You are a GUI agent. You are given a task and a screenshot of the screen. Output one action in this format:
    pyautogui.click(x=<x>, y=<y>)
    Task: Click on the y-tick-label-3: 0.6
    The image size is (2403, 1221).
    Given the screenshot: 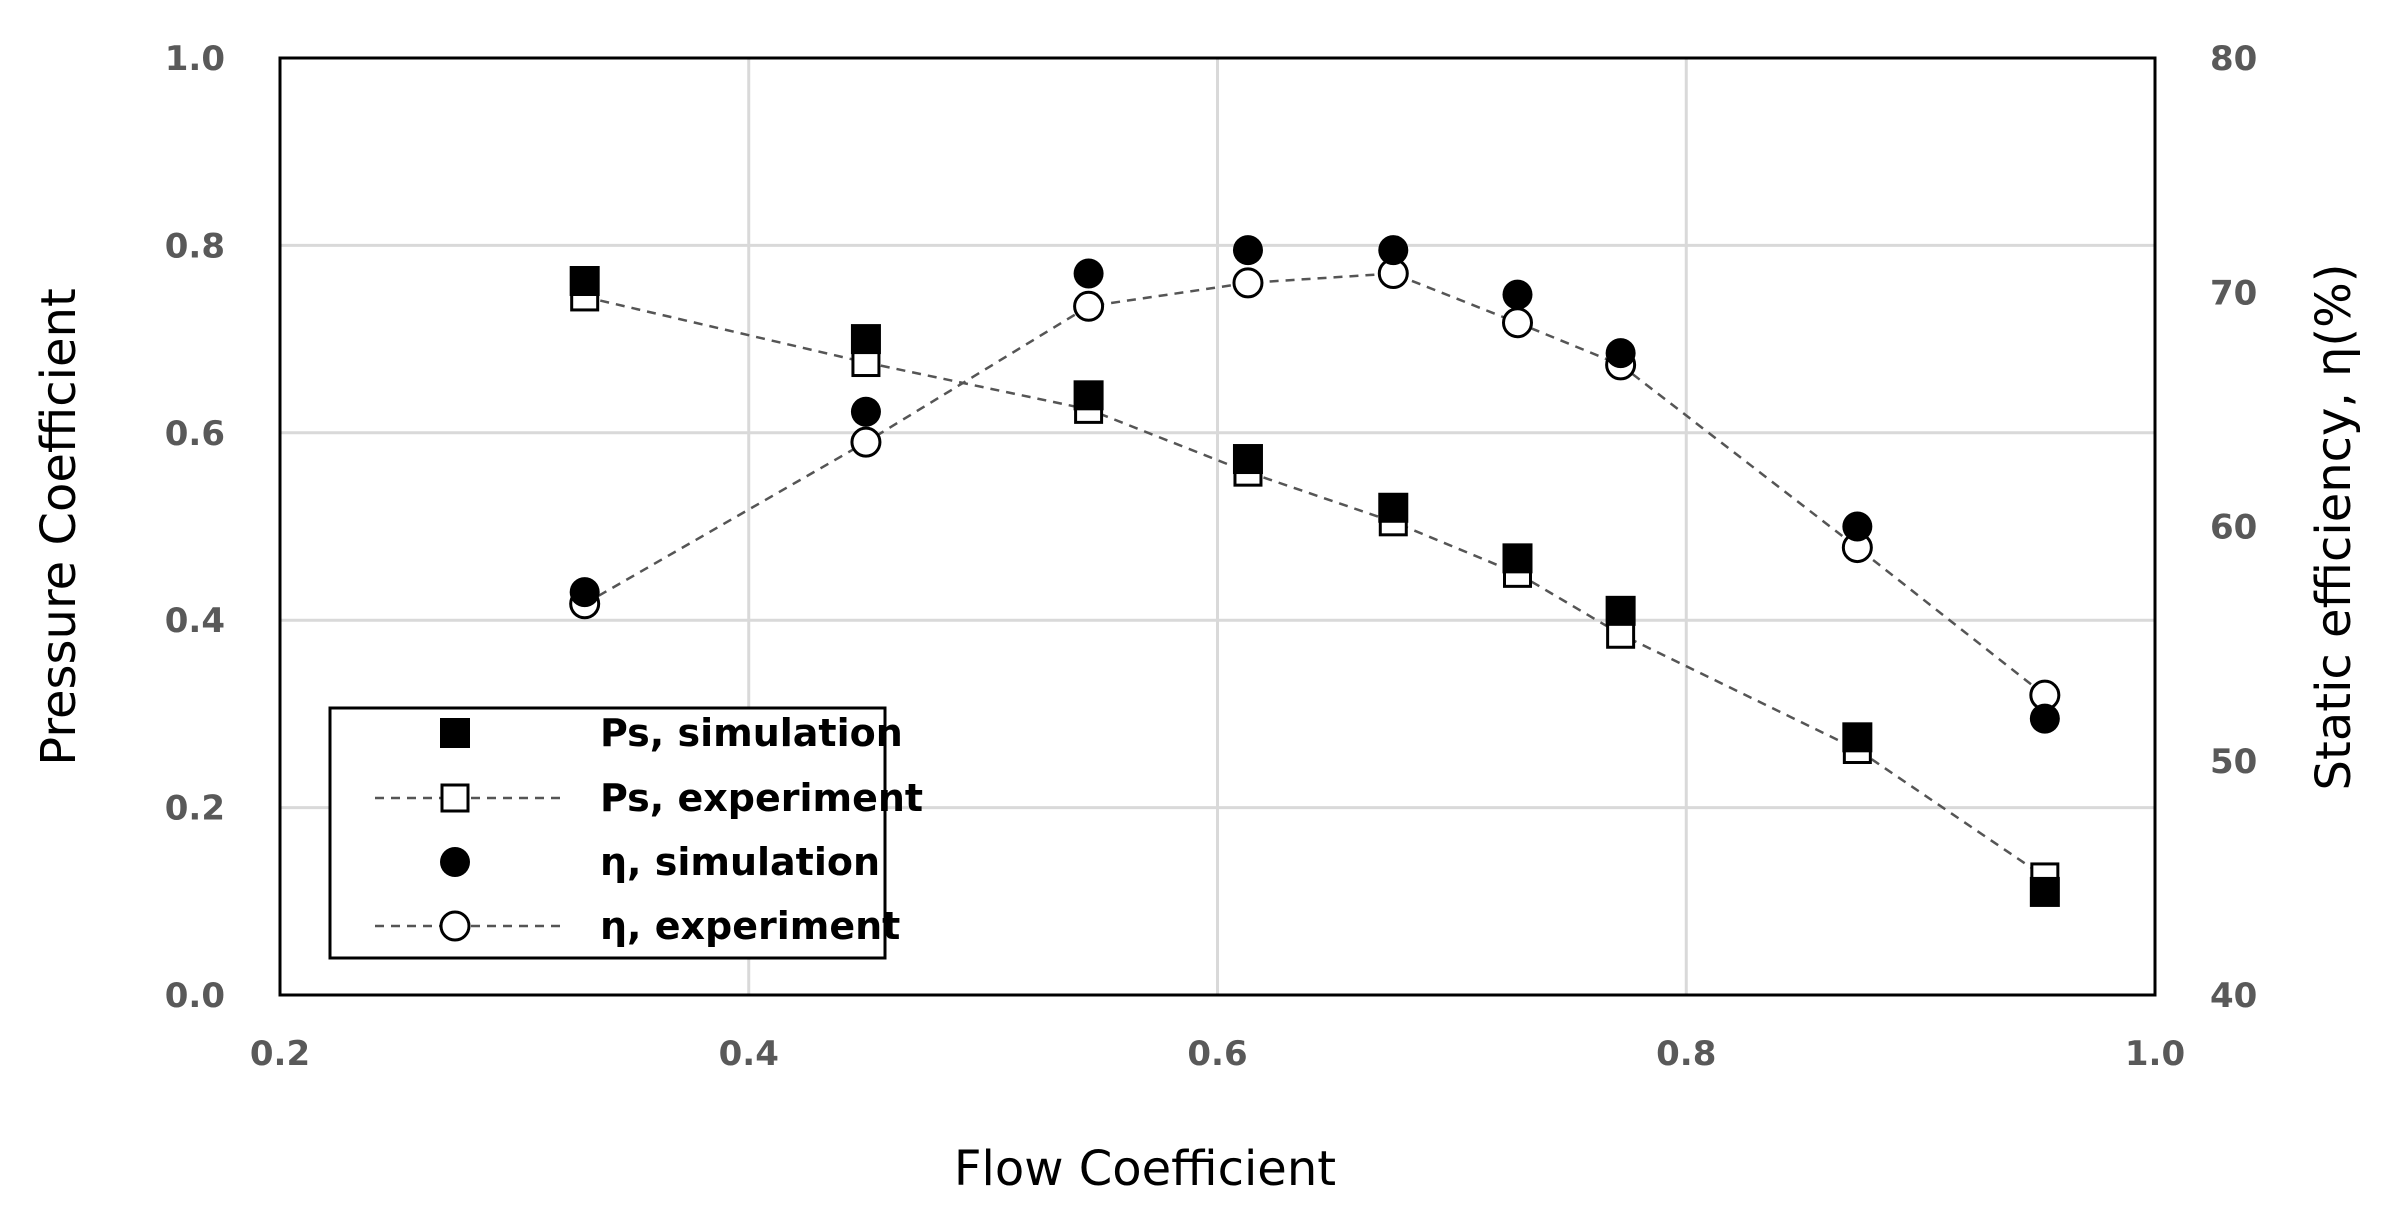 What is the action you would take?
    pyautogui.click(x=195, y=434)
    